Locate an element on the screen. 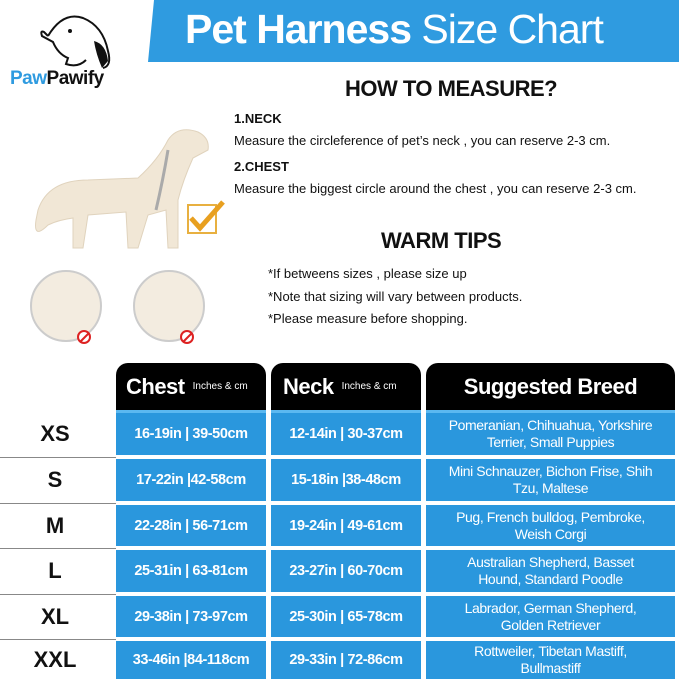  page-title: Pet Harness Size Chart is located at coordinates (394, 29).